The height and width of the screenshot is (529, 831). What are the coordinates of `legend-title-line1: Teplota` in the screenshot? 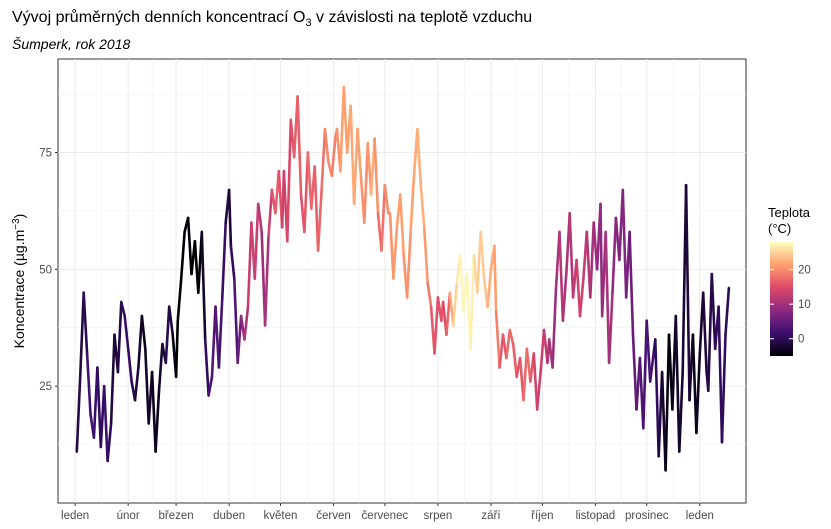 It's located at (789, 212).